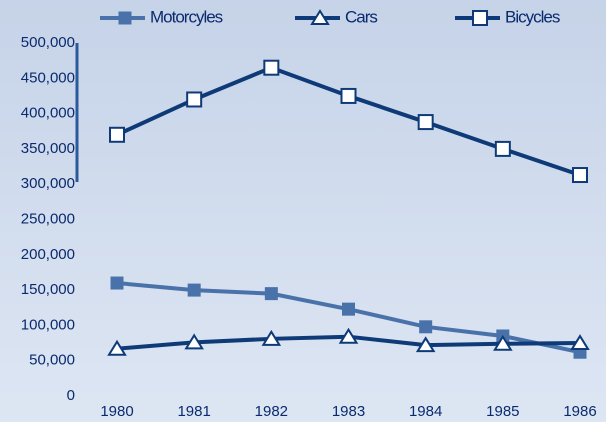 Image resolution: width=606 pixels, height=422 pixels. I want to click on x-tick-label: 1983, so click(348, 411).